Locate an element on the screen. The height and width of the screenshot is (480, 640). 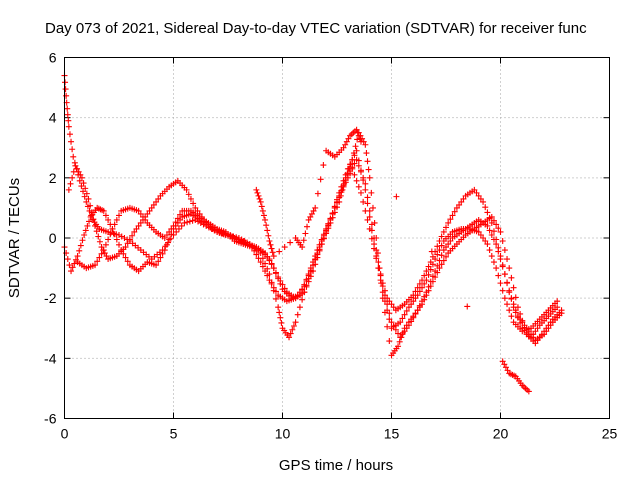
x-tick-label: 25 is located at coordinates (610, 434).